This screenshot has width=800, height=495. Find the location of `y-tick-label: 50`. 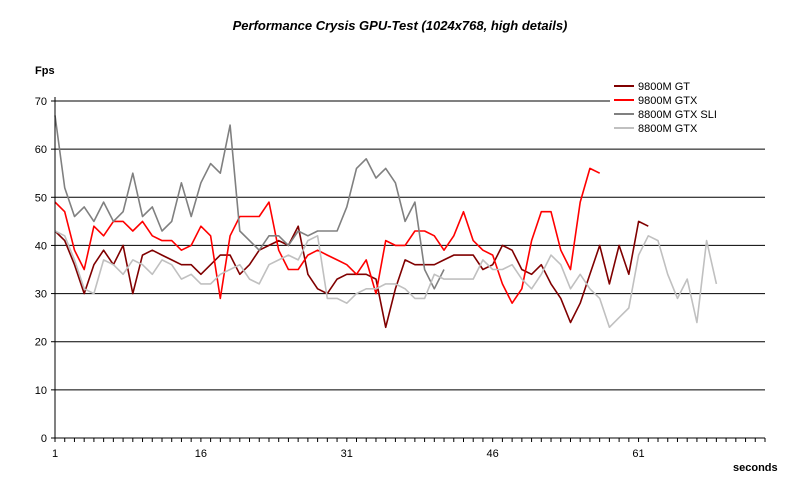

y-tick-label: 50 is located at coordinates (41, 198).